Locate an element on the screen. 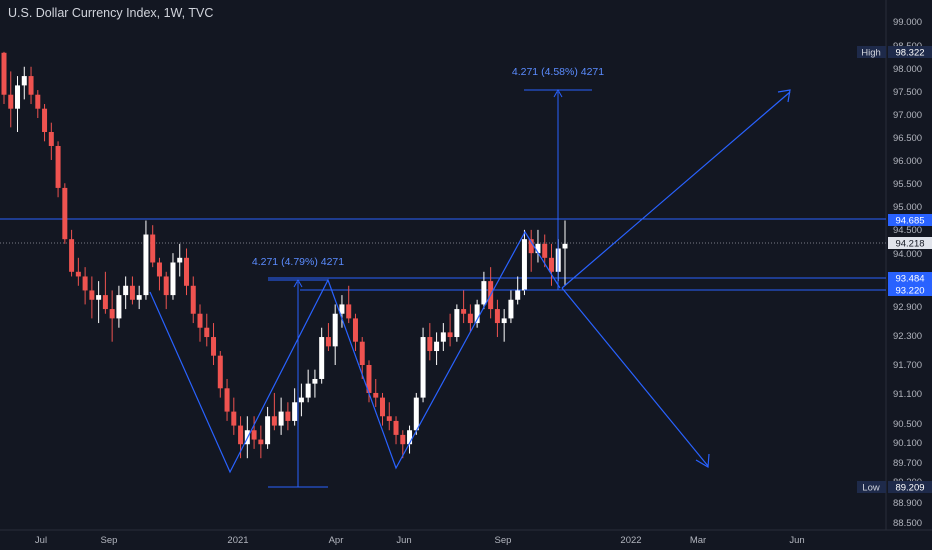  y-tick-label: 92.300 is located at coordinates (907, 336).